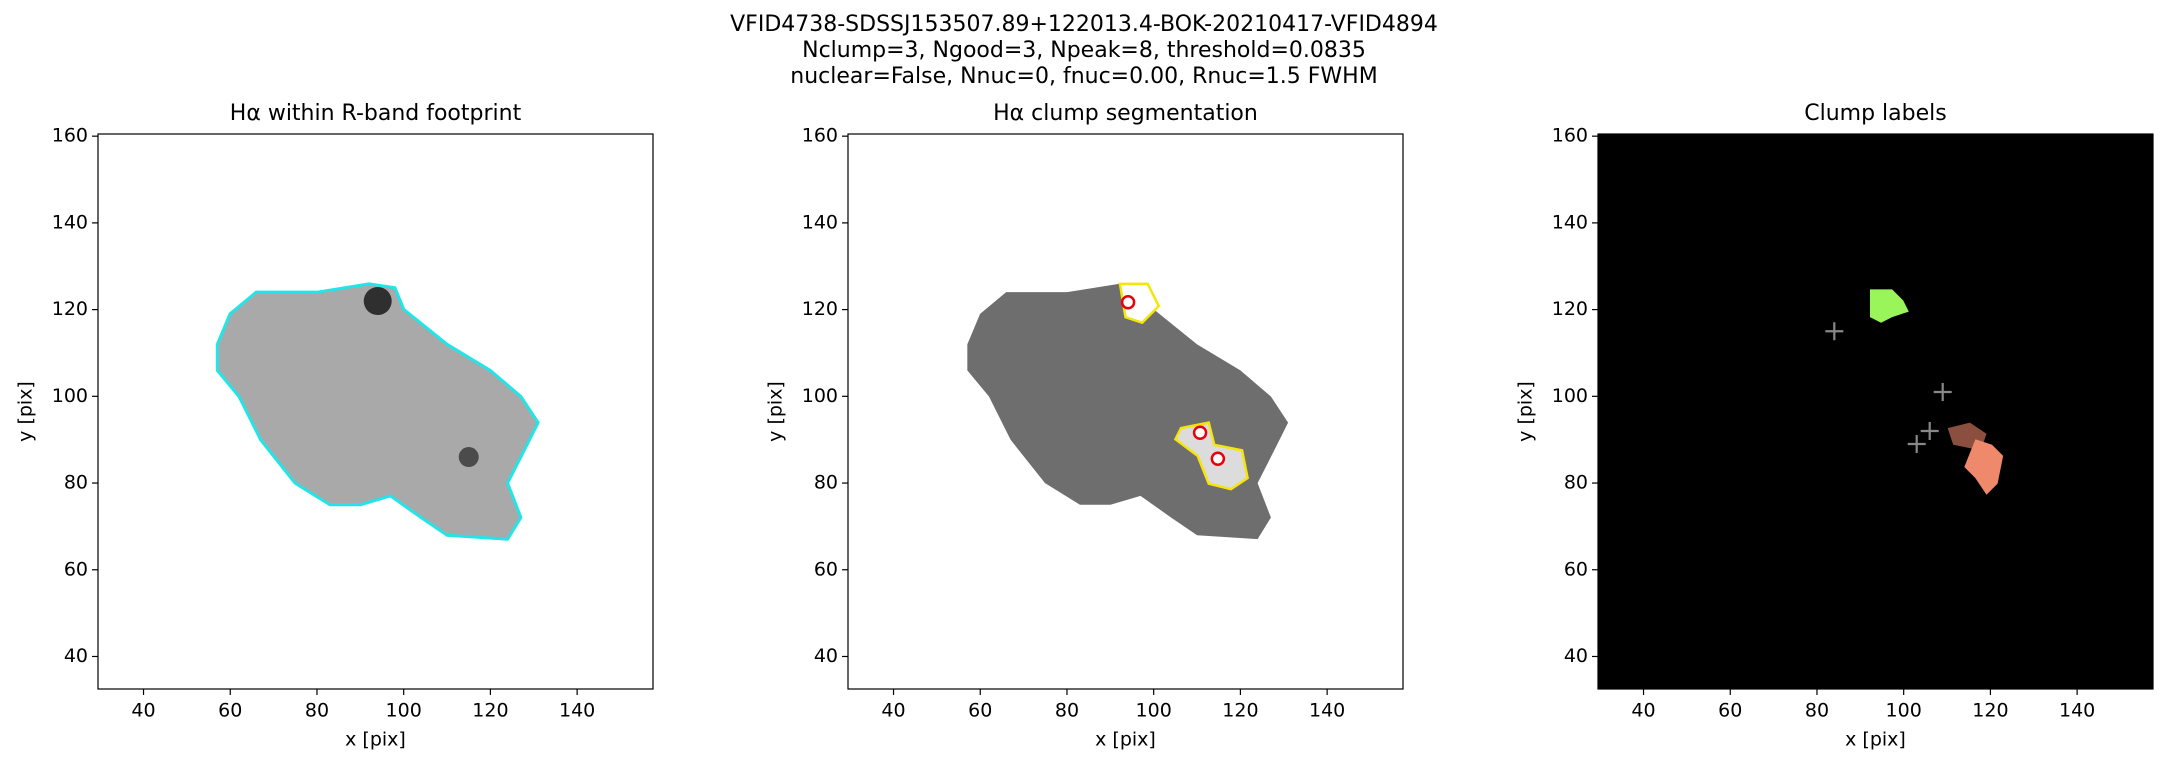 Image resolution: width=2168 pixels, height=771 pixels. Describe the element at coordinates (1875, 113) in the screenshot. I see `axes-title: Clump labels` at that location.